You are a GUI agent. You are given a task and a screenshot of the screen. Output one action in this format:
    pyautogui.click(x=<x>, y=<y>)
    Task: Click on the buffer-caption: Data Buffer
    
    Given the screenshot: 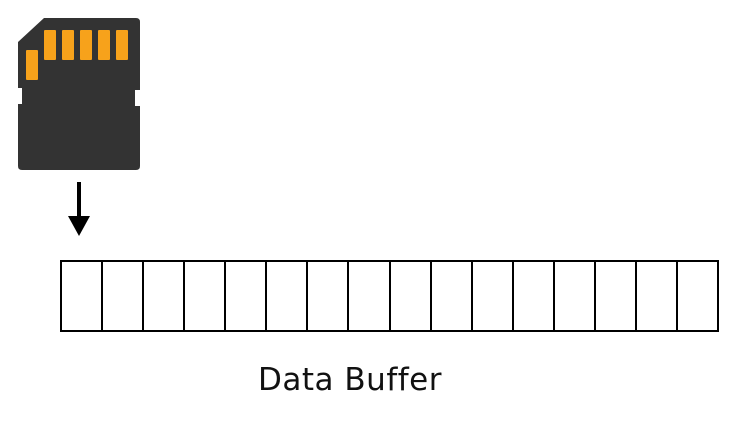 What is the action you would take?
    pyautogui.click(x=350, y=380)
    